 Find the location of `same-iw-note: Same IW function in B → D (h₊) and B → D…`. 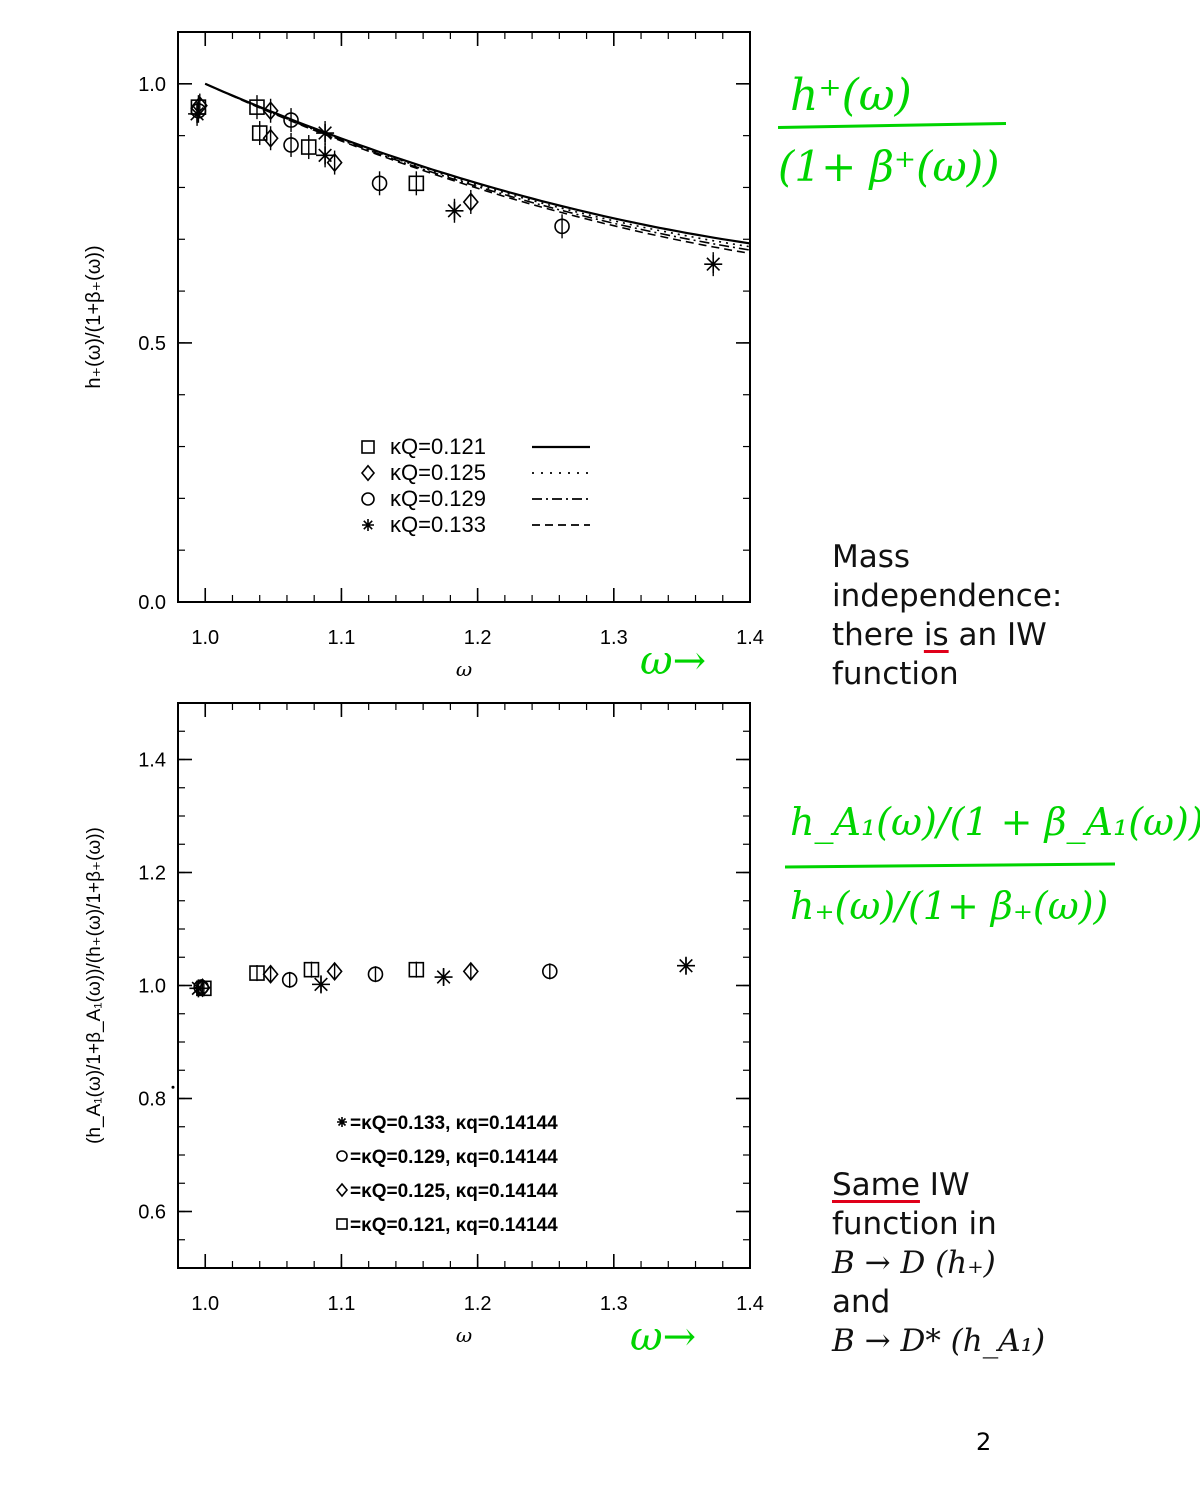

same-iw-note: Same IW function in B → D (h₊) and B → D… is located at coordinates (938, 1263).